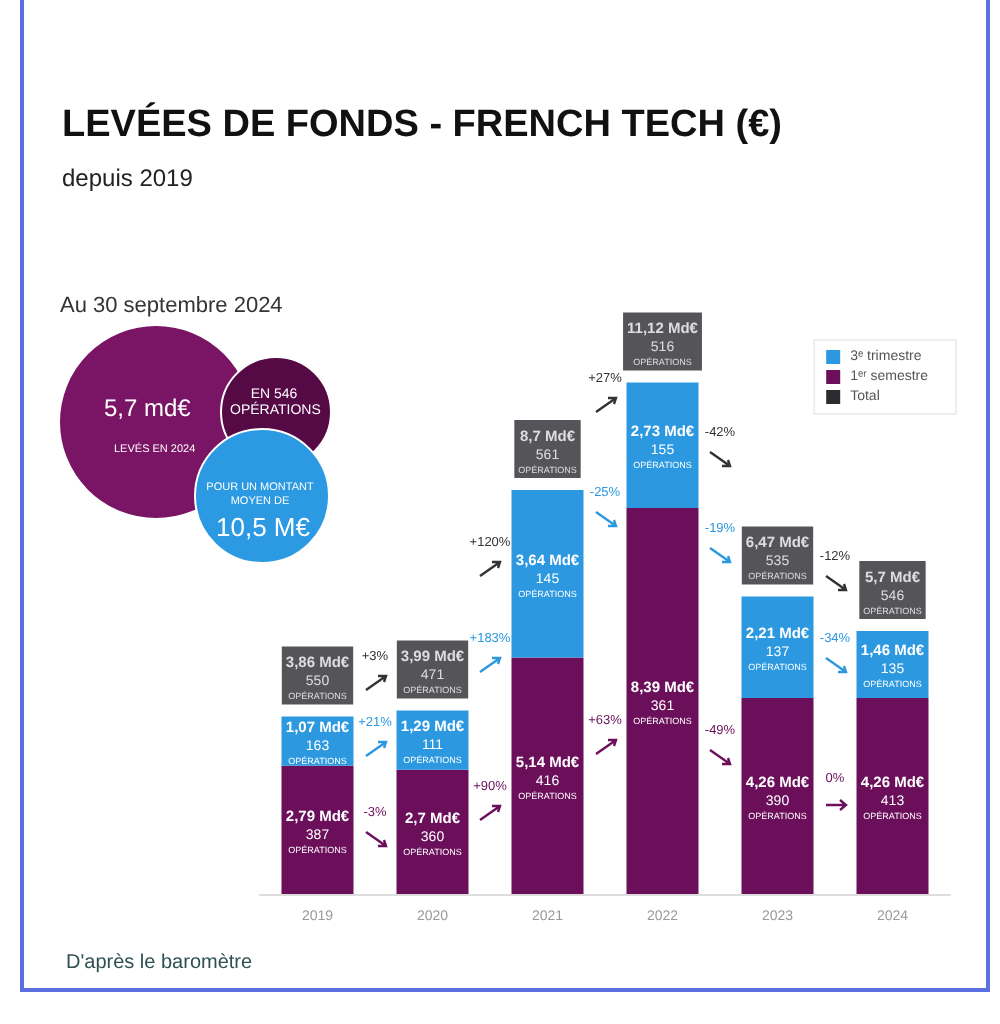 Image resolution: width=1000 pixels, height=1024 pixels. I want to click on text: D'après le baromètre, so click(159, 963).